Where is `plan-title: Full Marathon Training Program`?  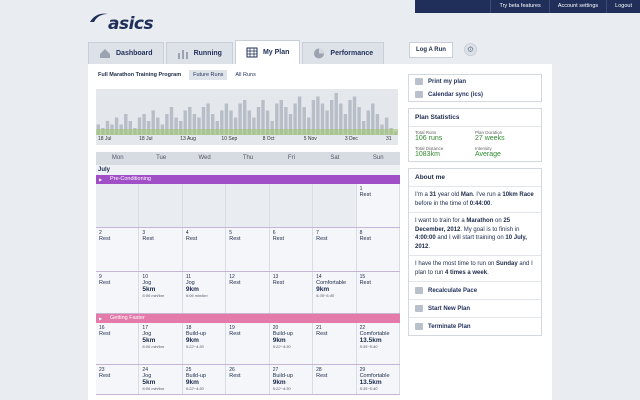 plan-title: Full Marathon Training Program is located at coordinates (140, 75).